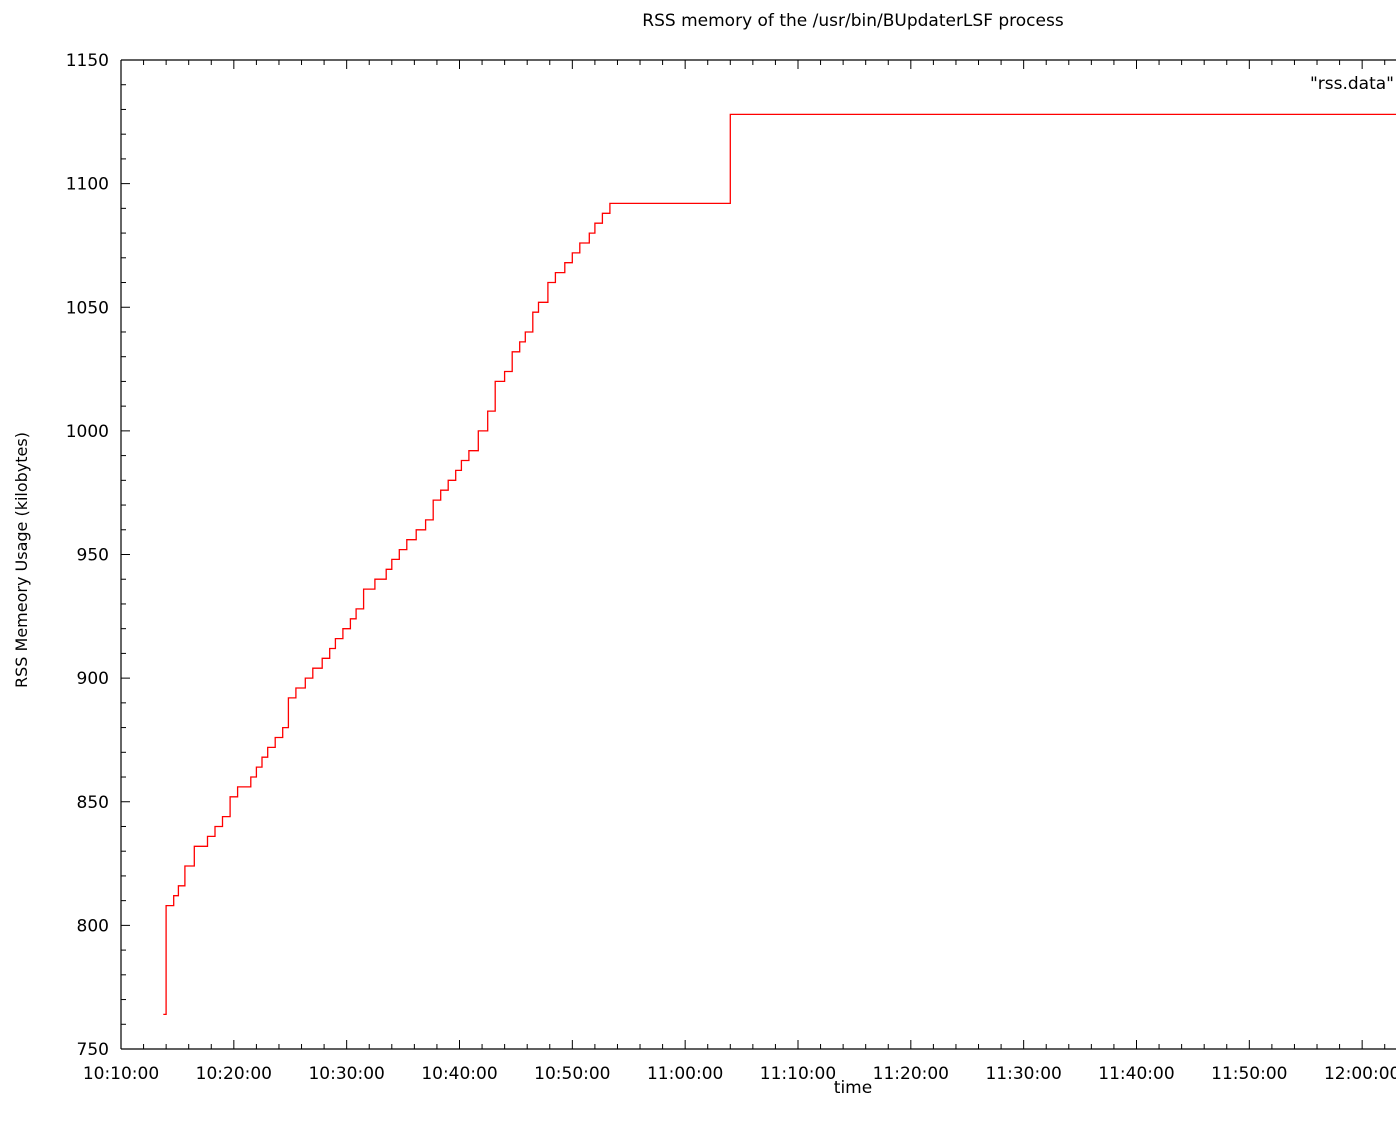 The image size is (1396, 1126). I want to click on y-tick-label: 1050, so click(87, 308).